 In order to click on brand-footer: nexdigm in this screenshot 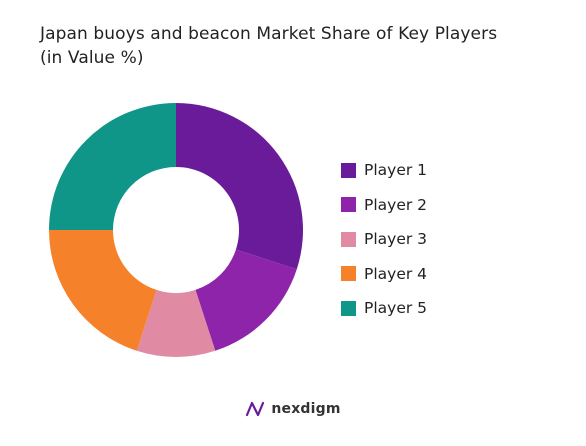, I will do `click(293, 409)`.